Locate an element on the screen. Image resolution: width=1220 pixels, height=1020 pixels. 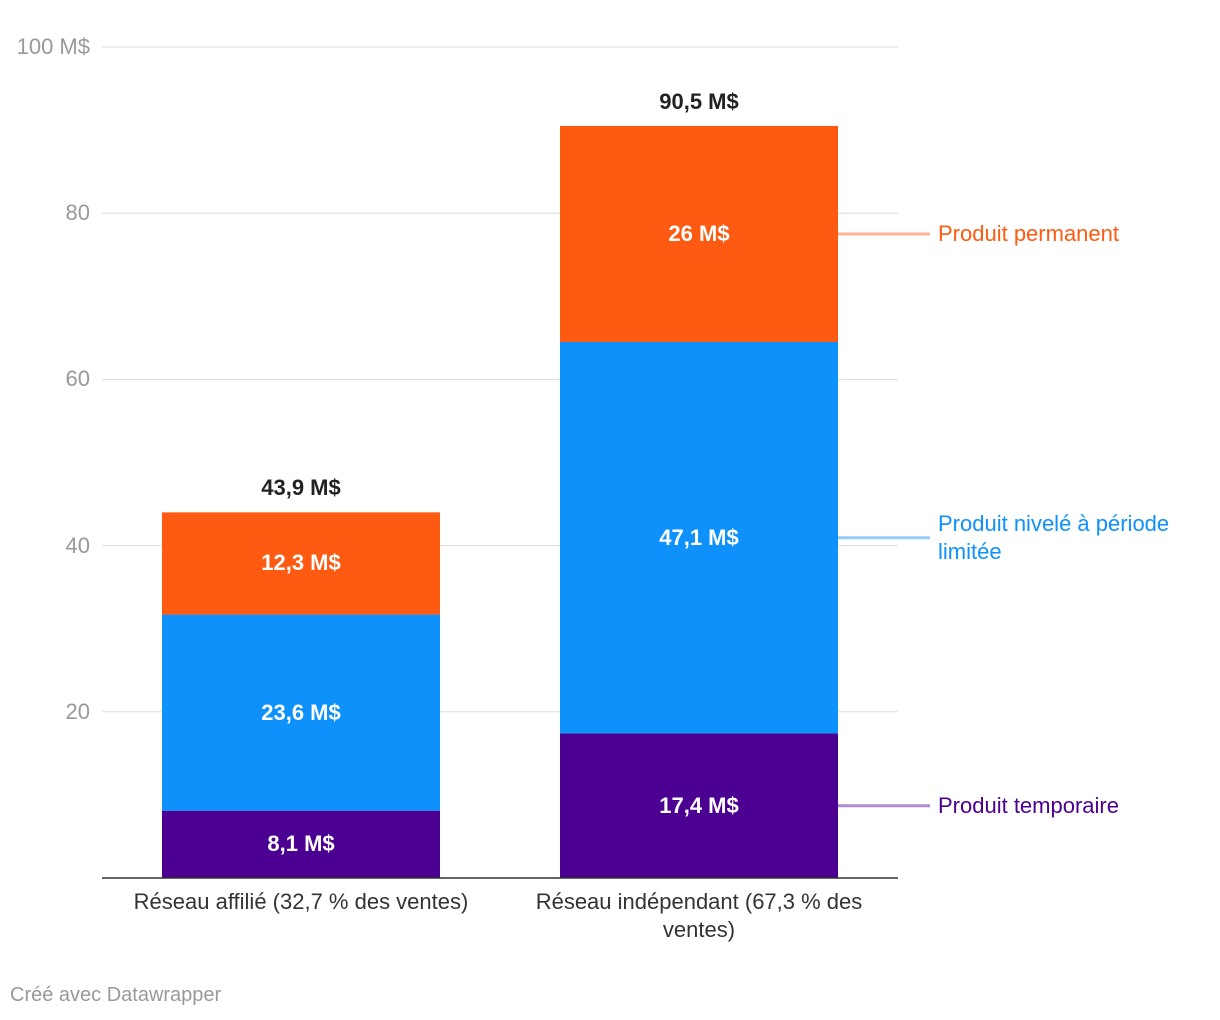
x-tick-label: Réseau affilié (32,7 % des ventes) is located at coordinates (301, 901).